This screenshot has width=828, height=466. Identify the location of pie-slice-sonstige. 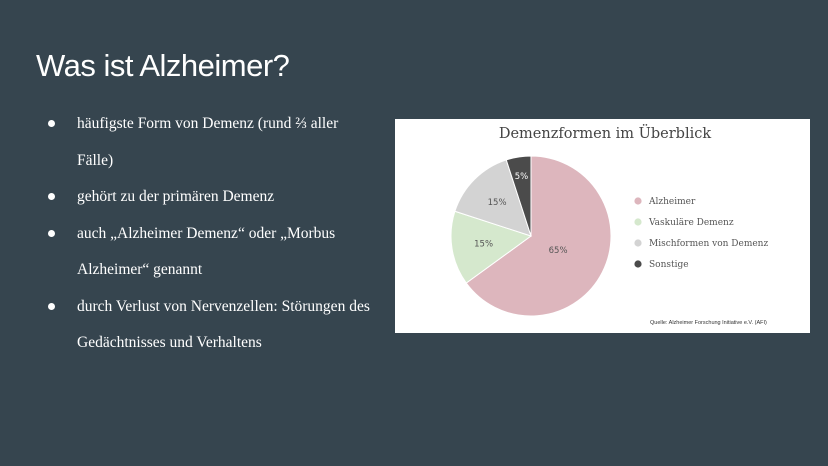
(518, 196).